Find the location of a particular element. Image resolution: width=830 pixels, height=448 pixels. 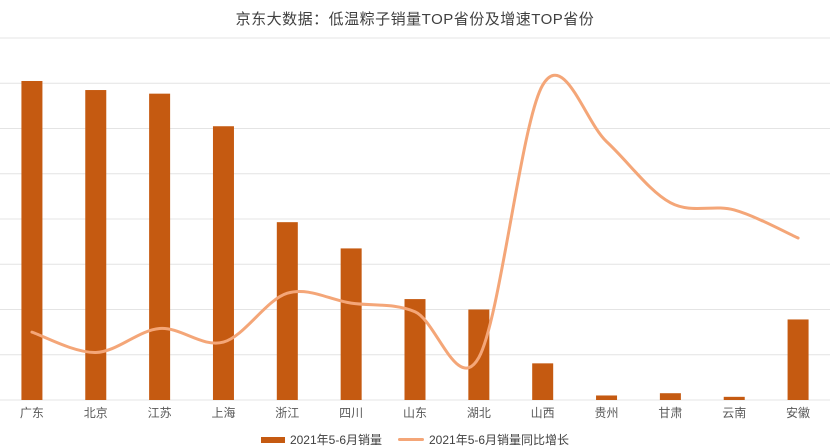

x-axis-label-anhui: 安徽 is located at coordinates (798, 413).